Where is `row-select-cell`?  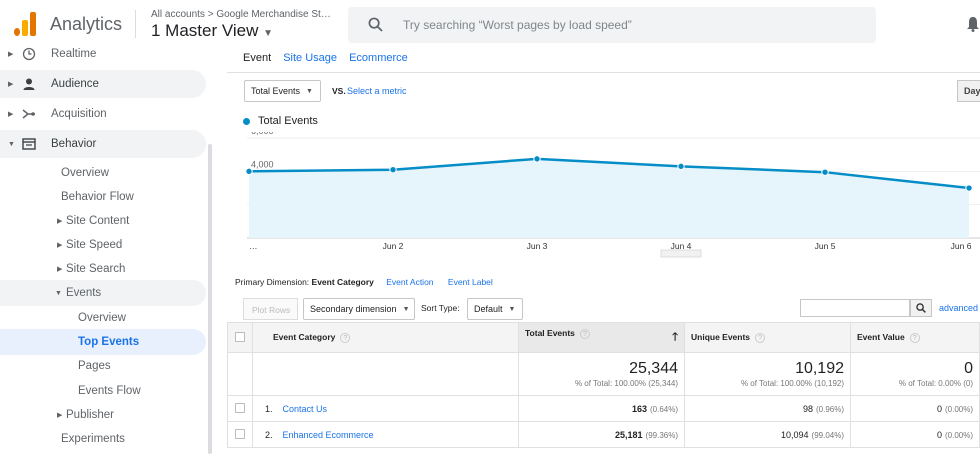 row-select-cell is located at coordinates (240, 434).